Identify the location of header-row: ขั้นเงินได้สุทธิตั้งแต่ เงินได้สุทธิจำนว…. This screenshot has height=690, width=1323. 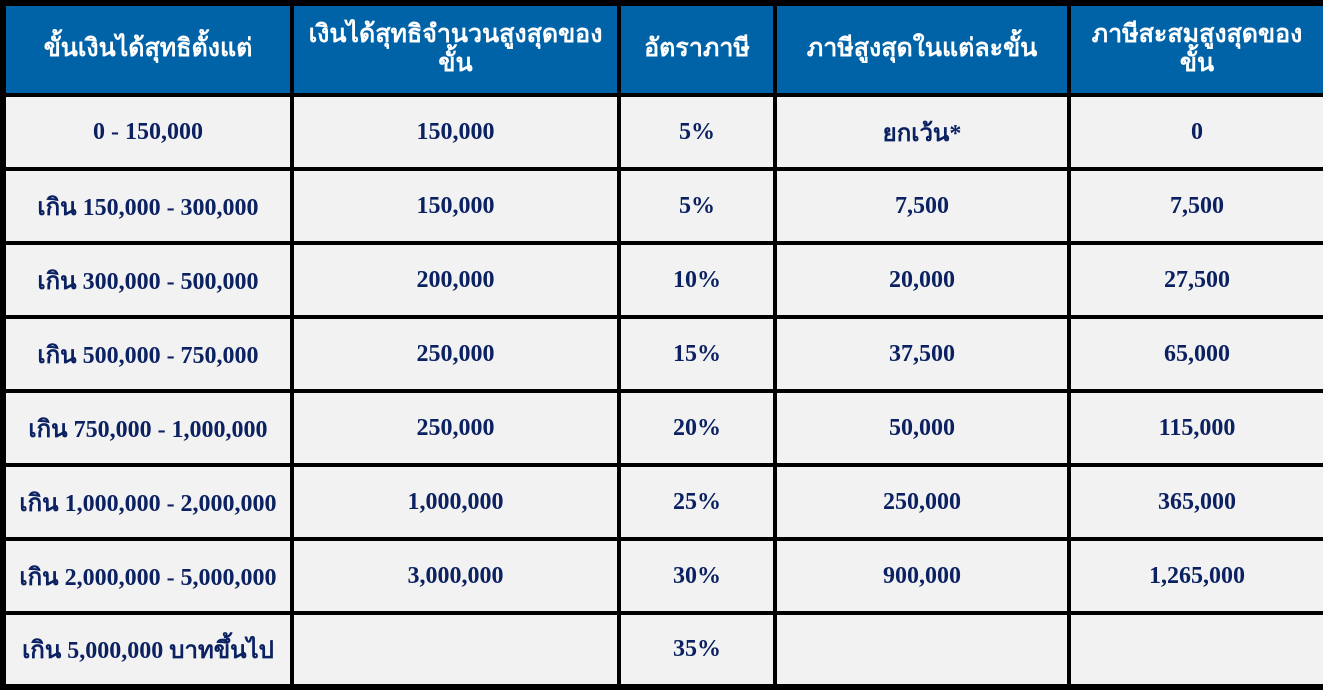
(661, 48).